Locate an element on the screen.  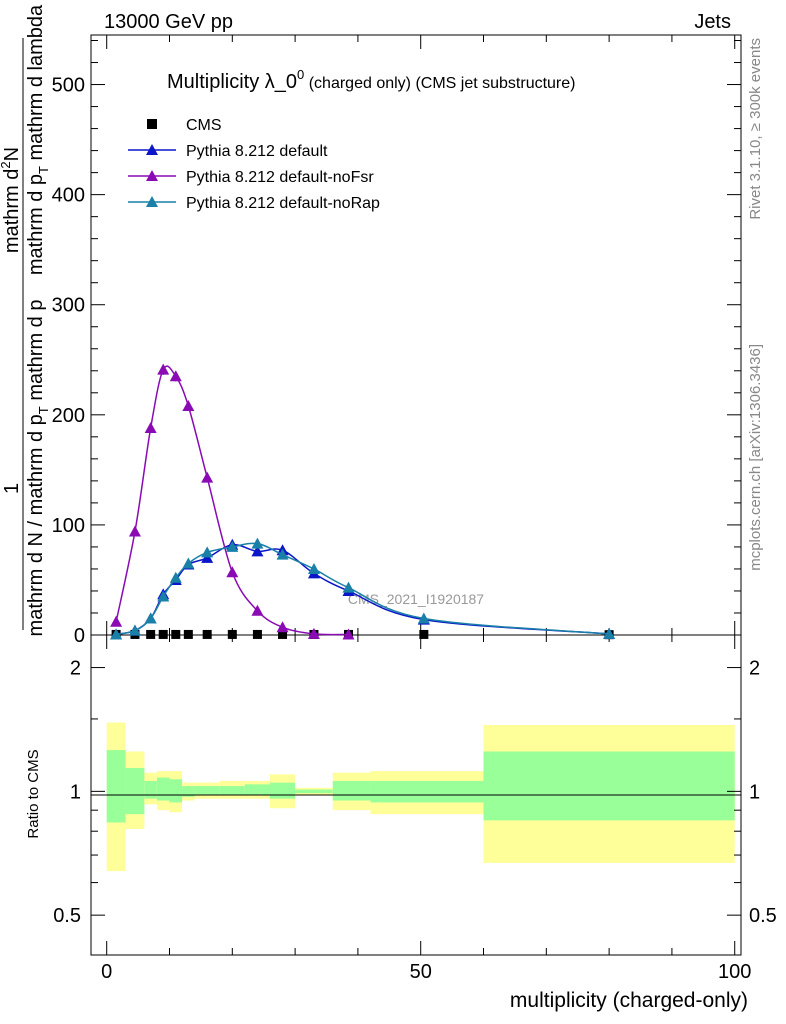
pythia-8-212-default-line is located at coordinates (362, 589).